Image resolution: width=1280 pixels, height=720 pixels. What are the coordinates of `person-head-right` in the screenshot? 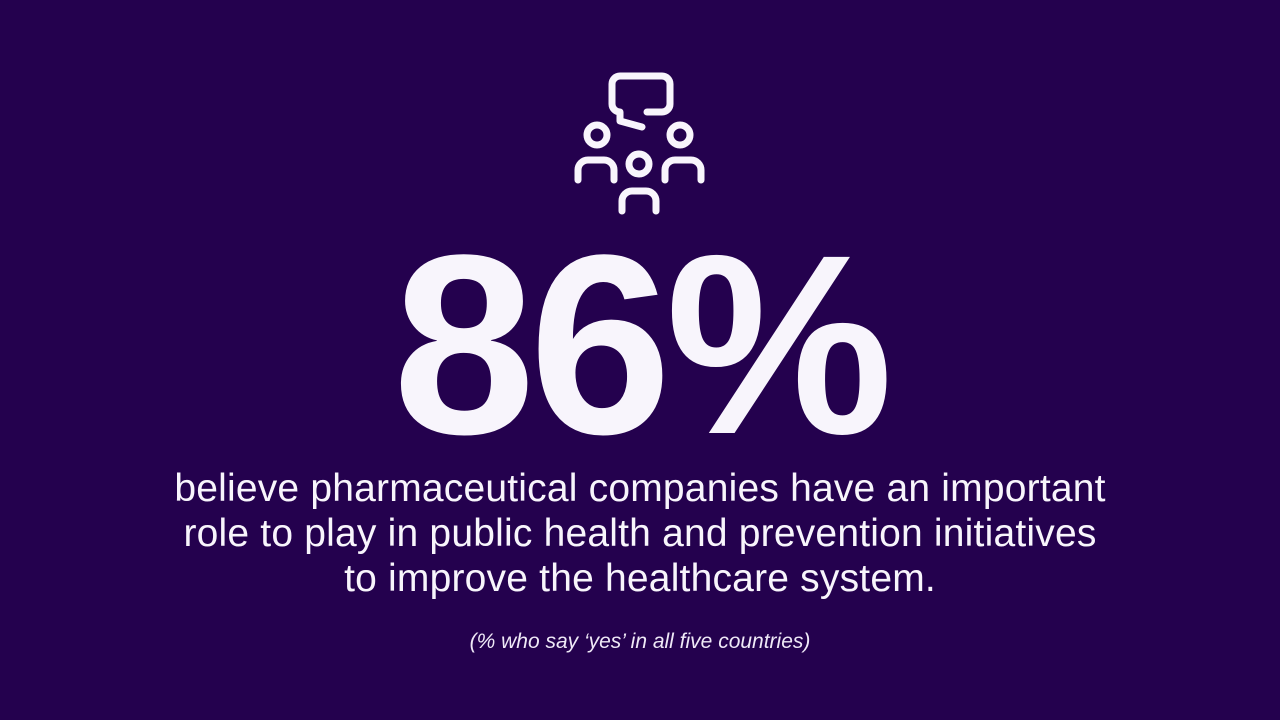 It's located at (680, 135).